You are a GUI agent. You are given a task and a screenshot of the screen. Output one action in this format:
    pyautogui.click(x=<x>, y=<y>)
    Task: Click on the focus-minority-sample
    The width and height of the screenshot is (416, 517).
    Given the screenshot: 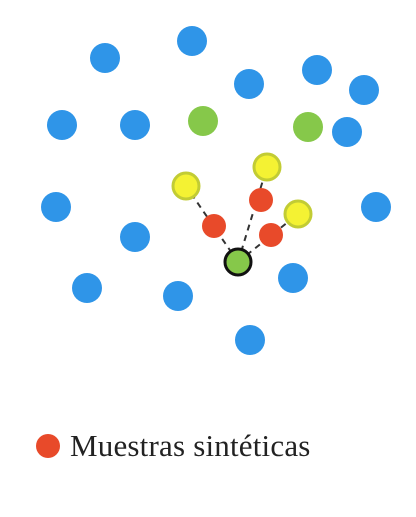 What is the action you would take?
    pyautogui.click(x=238, y=262)
    